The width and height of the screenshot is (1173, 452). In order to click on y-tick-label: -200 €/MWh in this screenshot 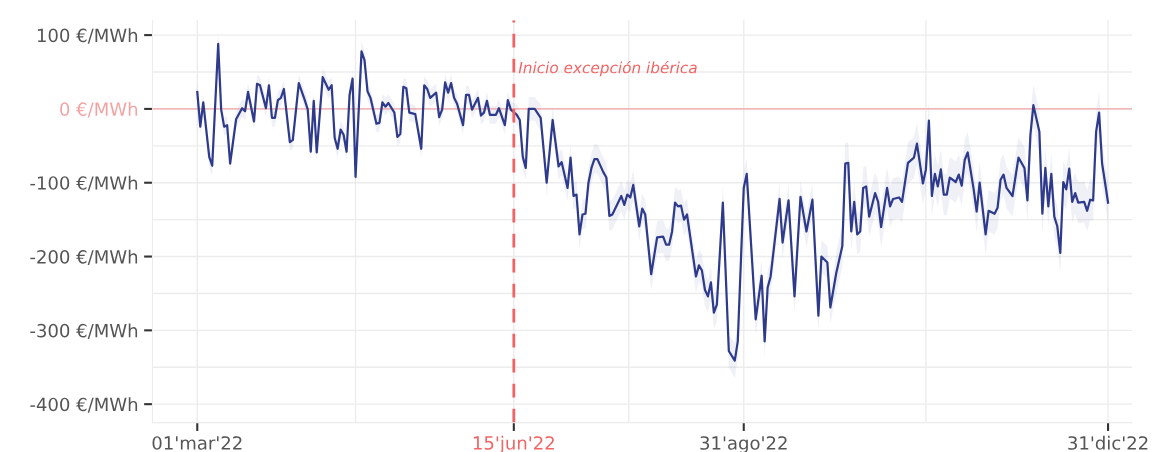, I will do `click(84, 257)`.